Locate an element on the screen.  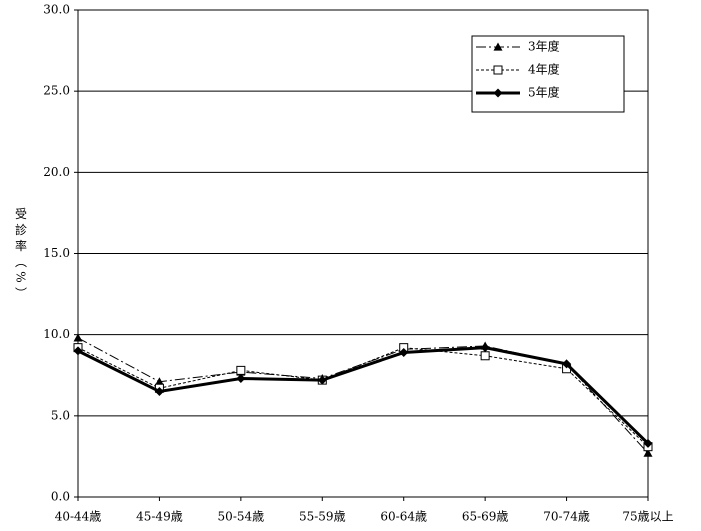
x-tick-label: 70-74歳 is located at coordinates (566, 517).